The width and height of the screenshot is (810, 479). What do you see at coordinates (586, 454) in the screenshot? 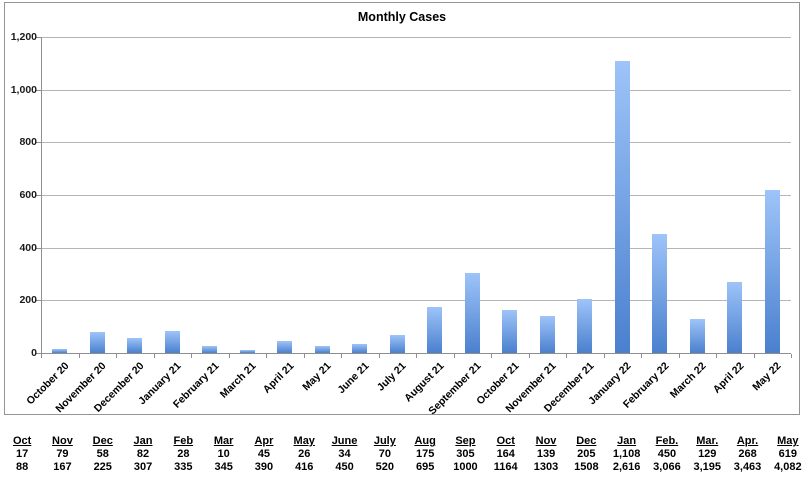
I see `table-row1-cell: 205` at bounding box center [586, 454].